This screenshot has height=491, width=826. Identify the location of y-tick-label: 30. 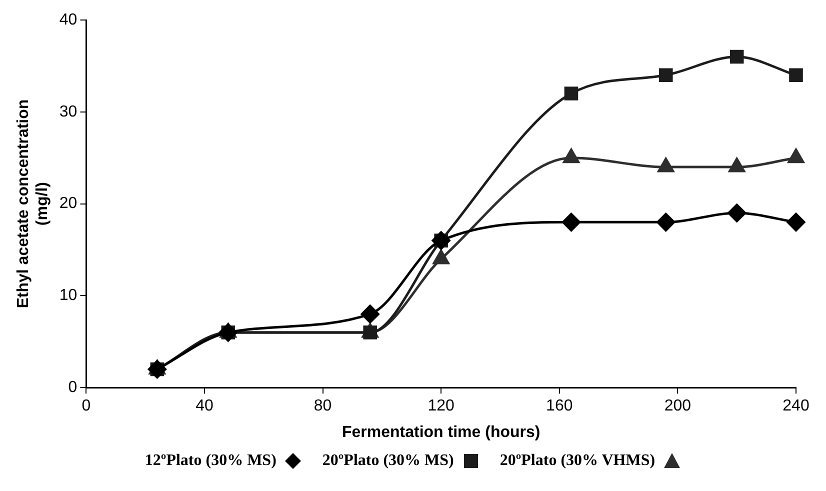
(68, 111).